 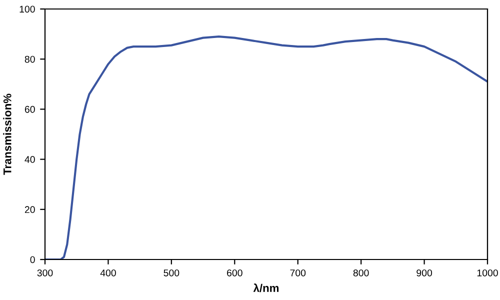 What do you see at coordinates (487, 272) in the screenshot?
I see `x-tick-label: 1000` at bounding box center [487, 272].